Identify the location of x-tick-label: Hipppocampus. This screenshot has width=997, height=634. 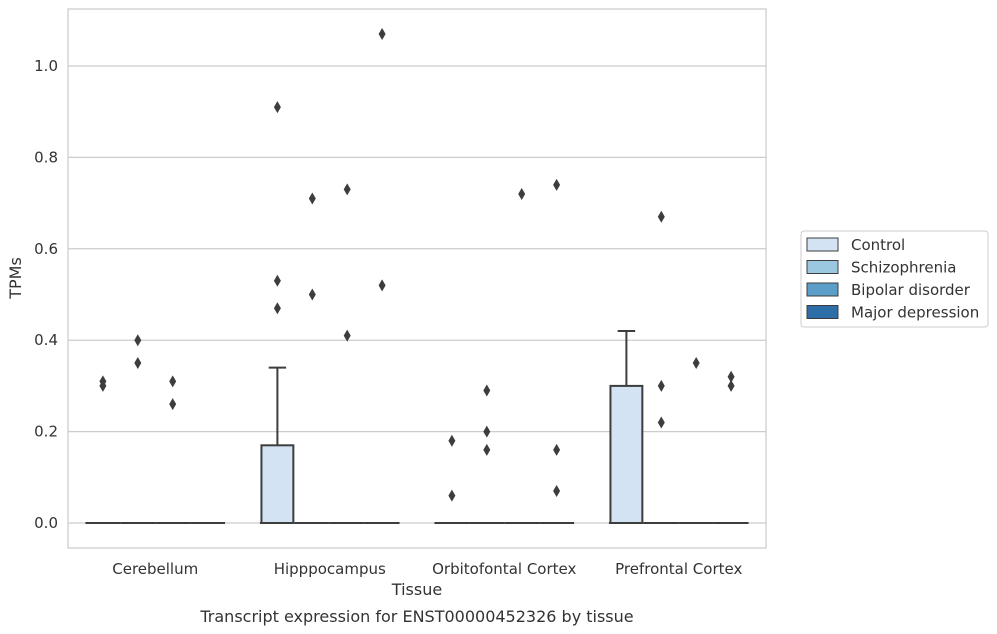
(330, 569).